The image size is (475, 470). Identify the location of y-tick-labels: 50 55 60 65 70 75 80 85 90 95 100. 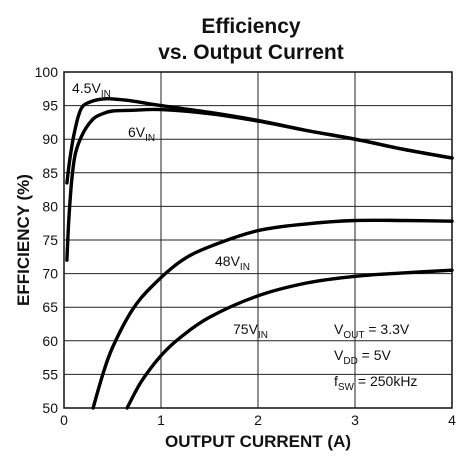
(47, 240).